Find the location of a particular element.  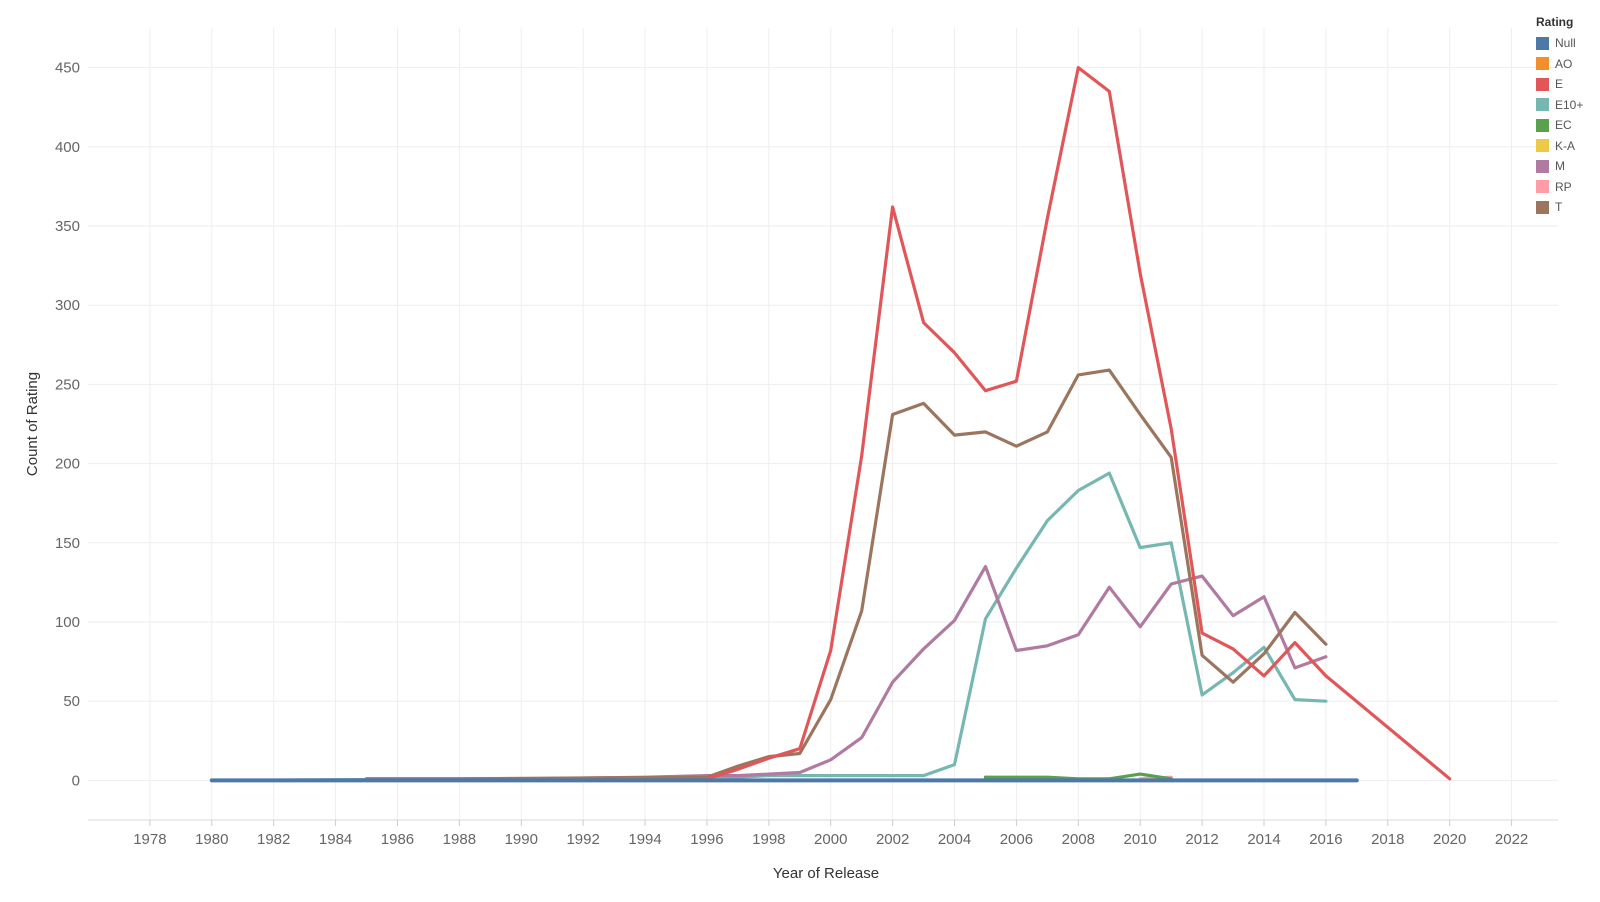

x-tick-label: 1992 is located at coordinates (582, 839).